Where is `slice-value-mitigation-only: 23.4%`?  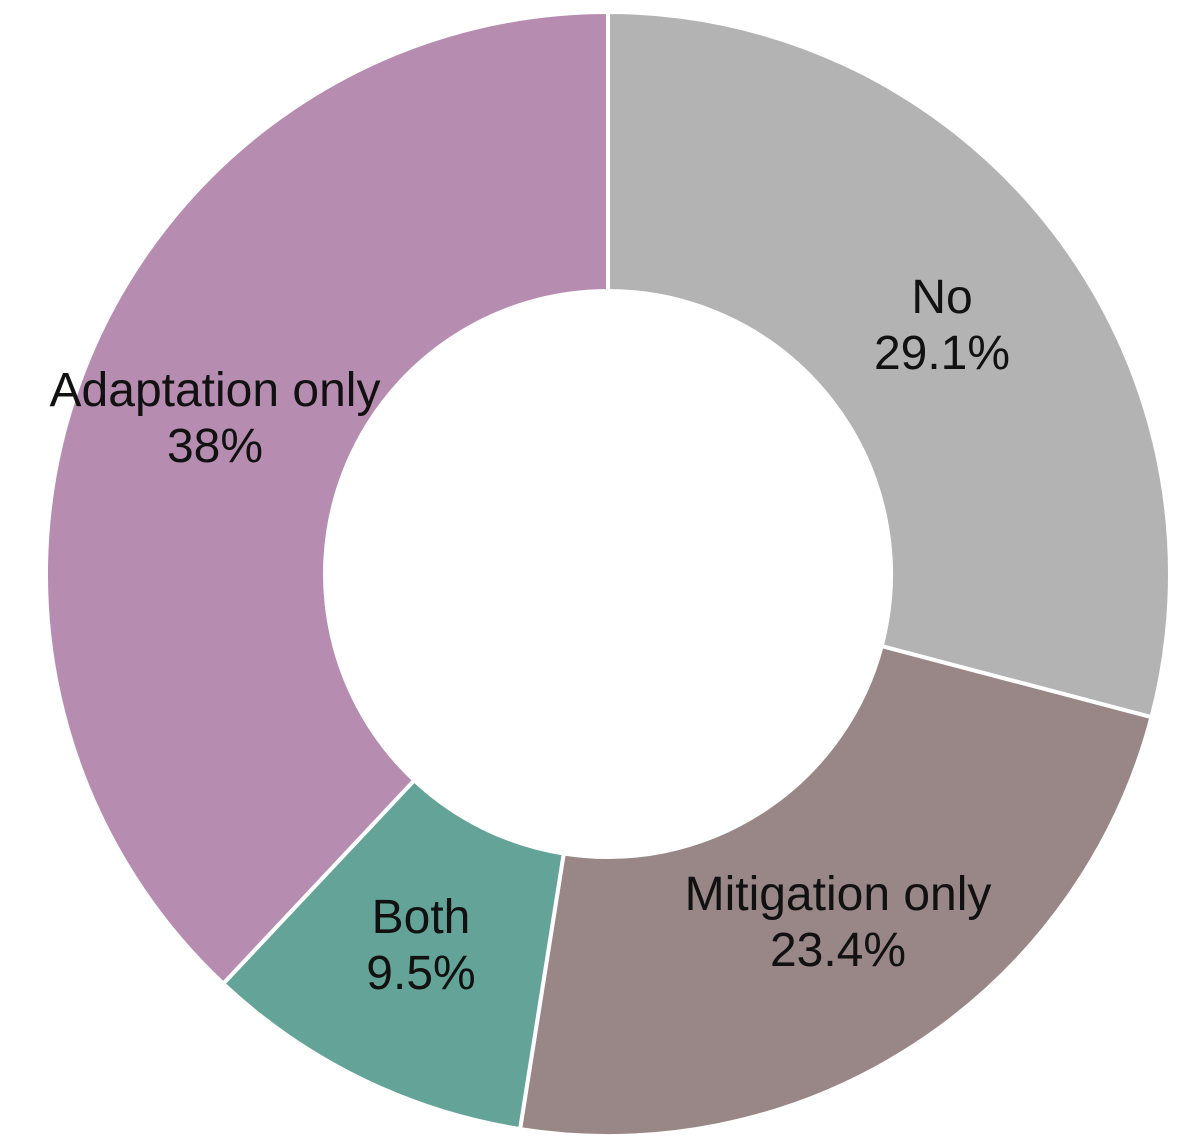
slice-value-mitigation-only: 23.4% is located at coordinates (838, 950).